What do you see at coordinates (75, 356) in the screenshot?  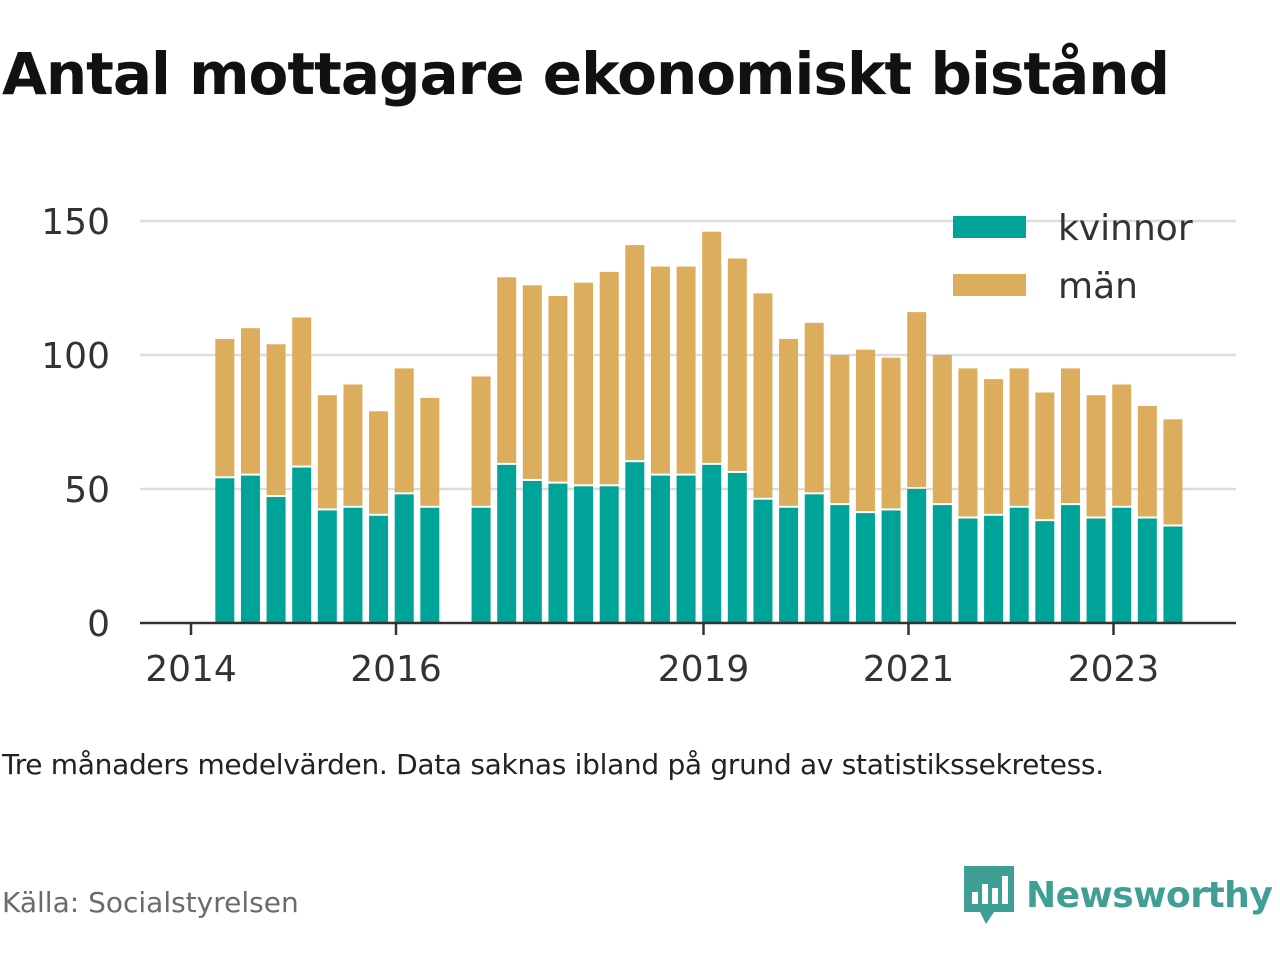 I see `y-tick-label: 100` at bounding box center [75, 356].